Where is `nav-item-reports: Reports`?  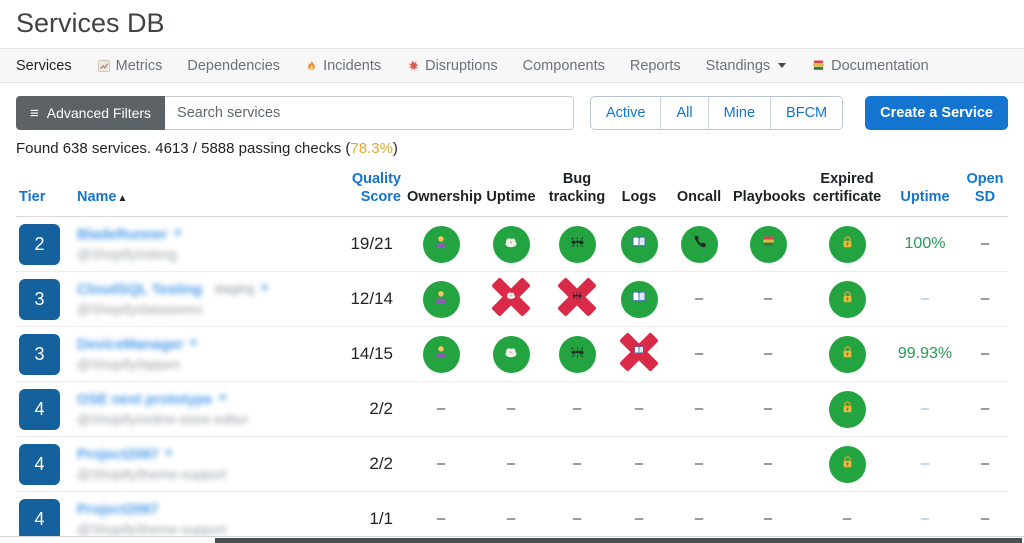 nav-item-reports: Reports is located at coordinates (655, 66).